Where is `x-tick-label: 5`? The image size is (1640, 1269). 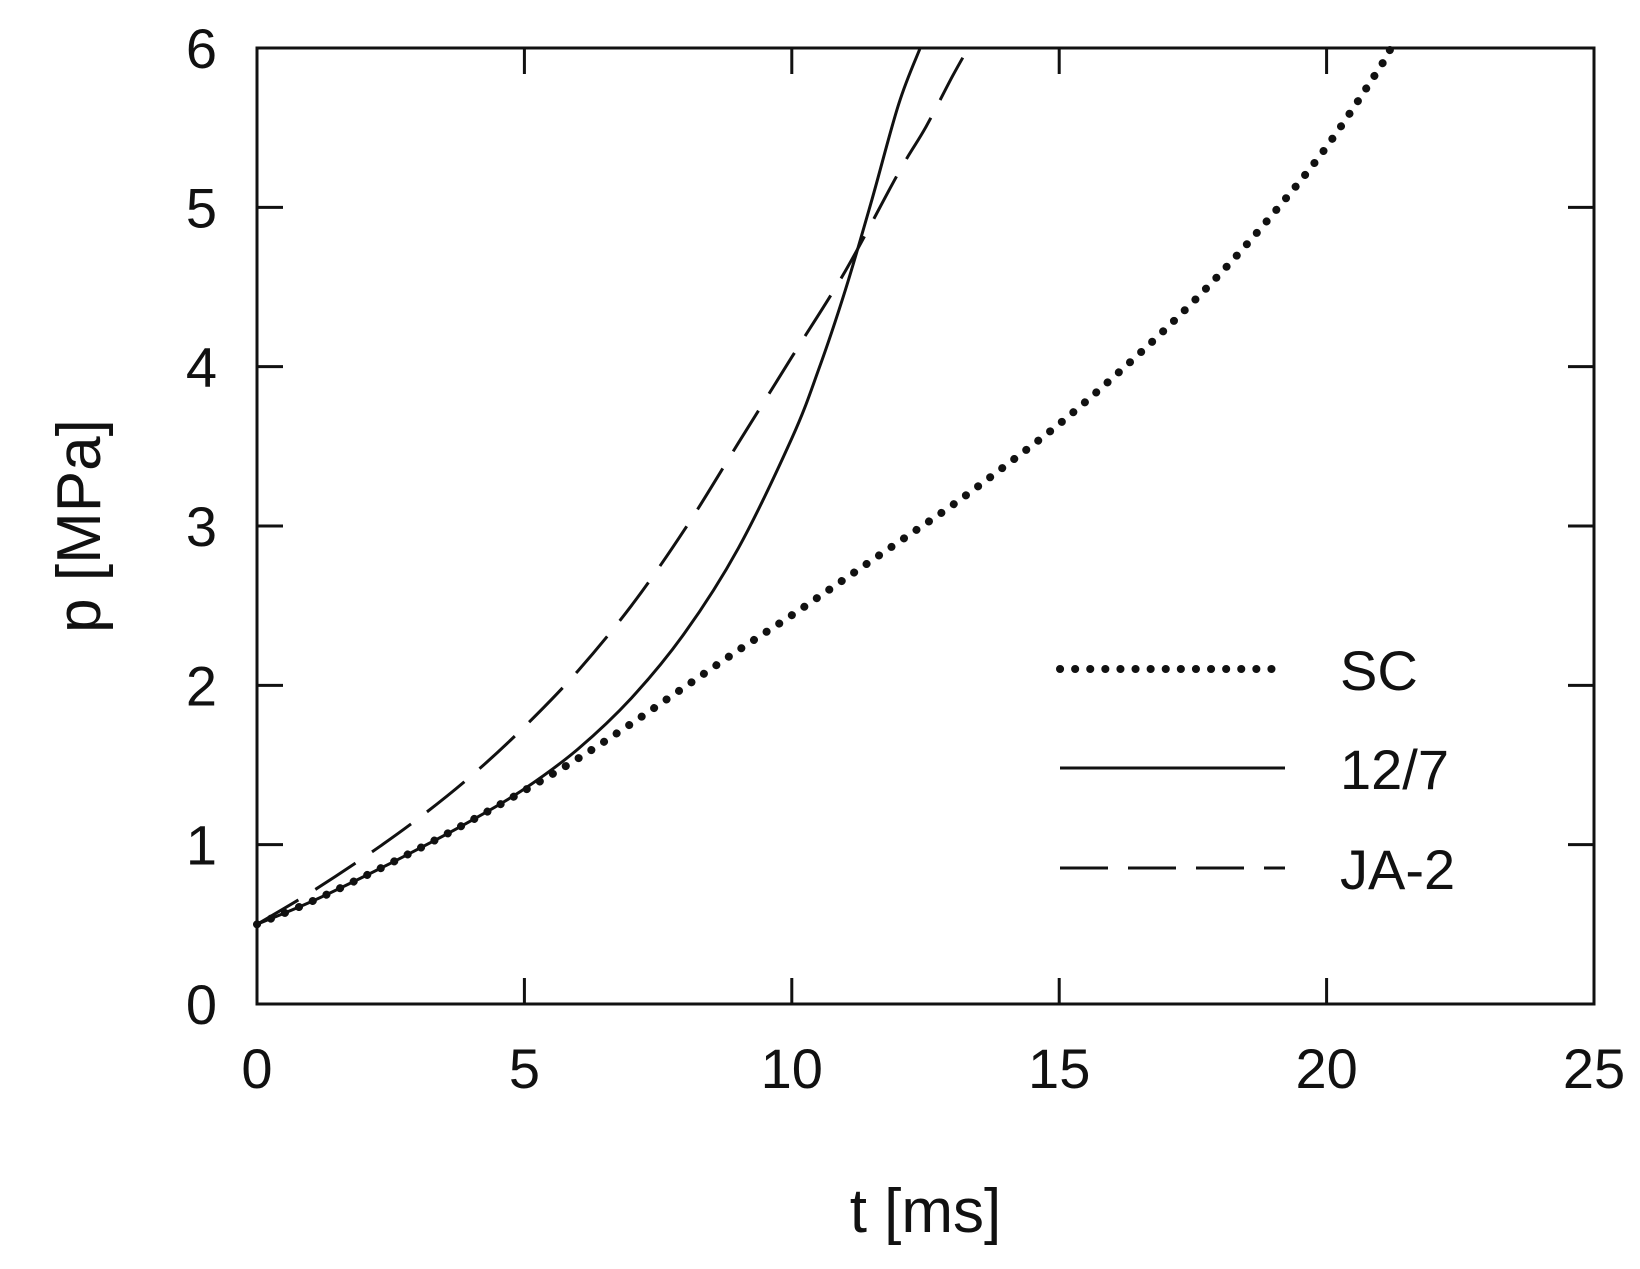 x-tick-label: 5 is located at coordinates (524, 1068).